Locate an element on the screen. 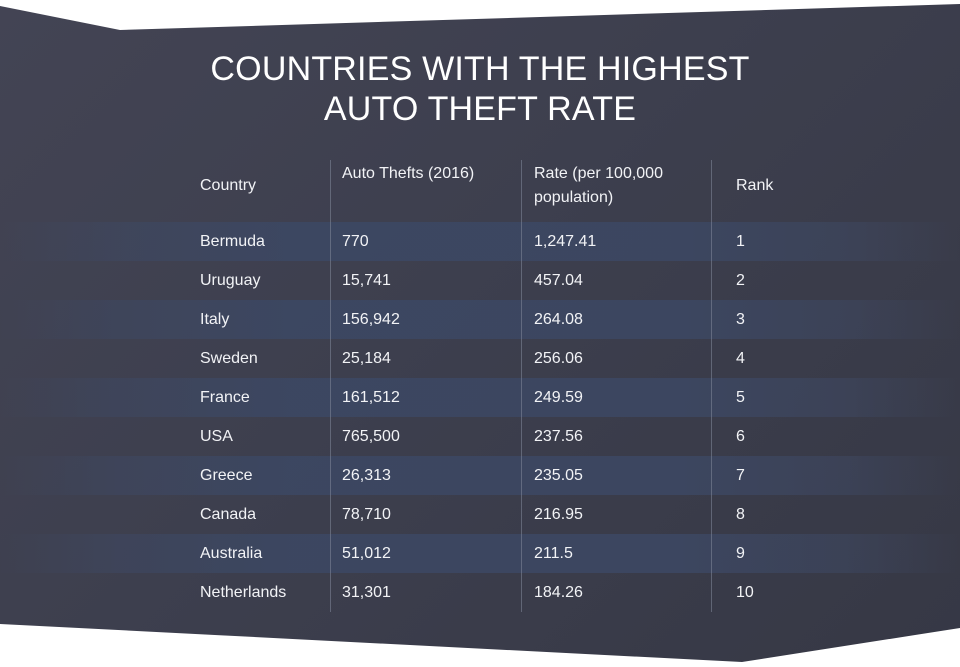 The height and width of the screenshot is (667, 960). cell-thefts: 31,301 is located at coordinates (366, 592).